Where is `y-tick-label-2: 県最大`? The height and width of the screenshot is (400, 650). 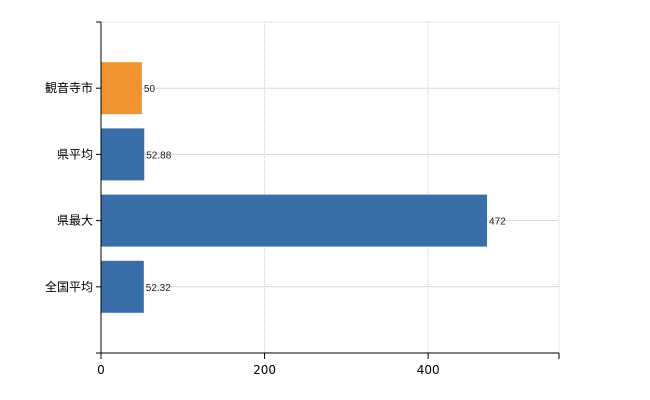 y-tick-label-2: 県最大 is located at coordinates (75, 221).